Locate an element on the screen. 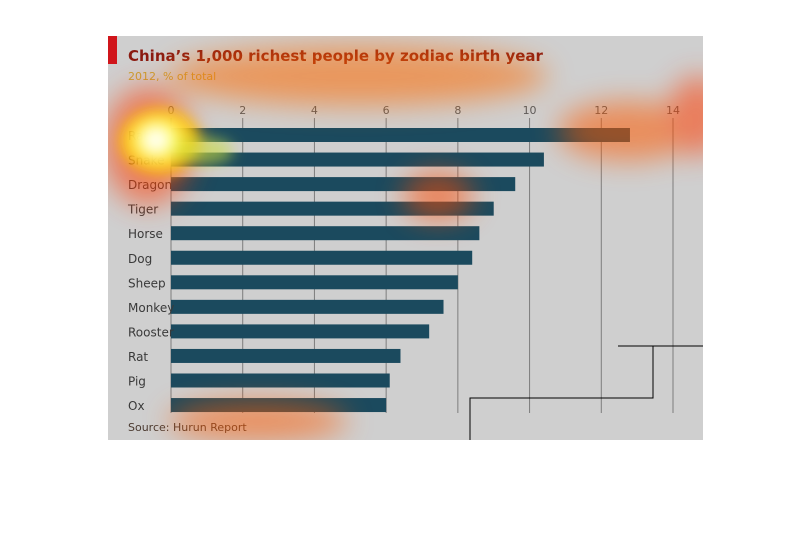  x-tick-label: 2 is located at coordinates (242, 110).